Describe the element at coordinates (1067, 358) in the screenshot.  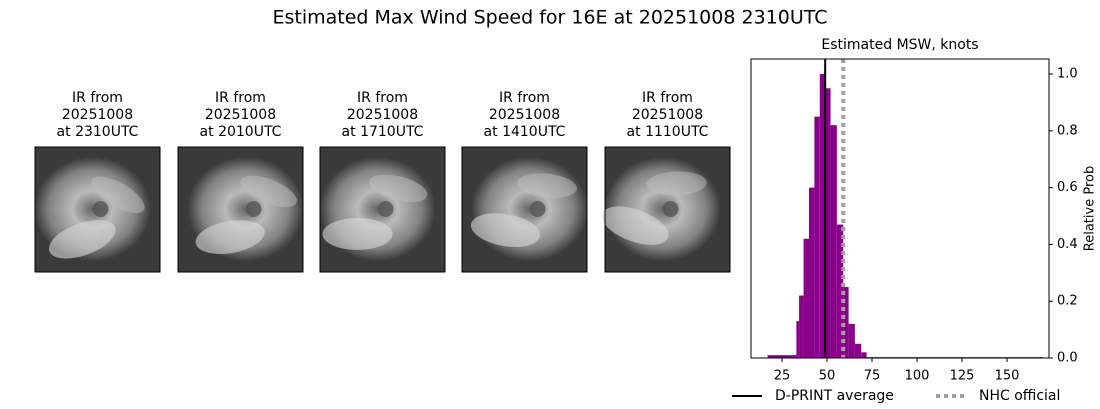
I see `y-tick-label: 0.0` at that location.